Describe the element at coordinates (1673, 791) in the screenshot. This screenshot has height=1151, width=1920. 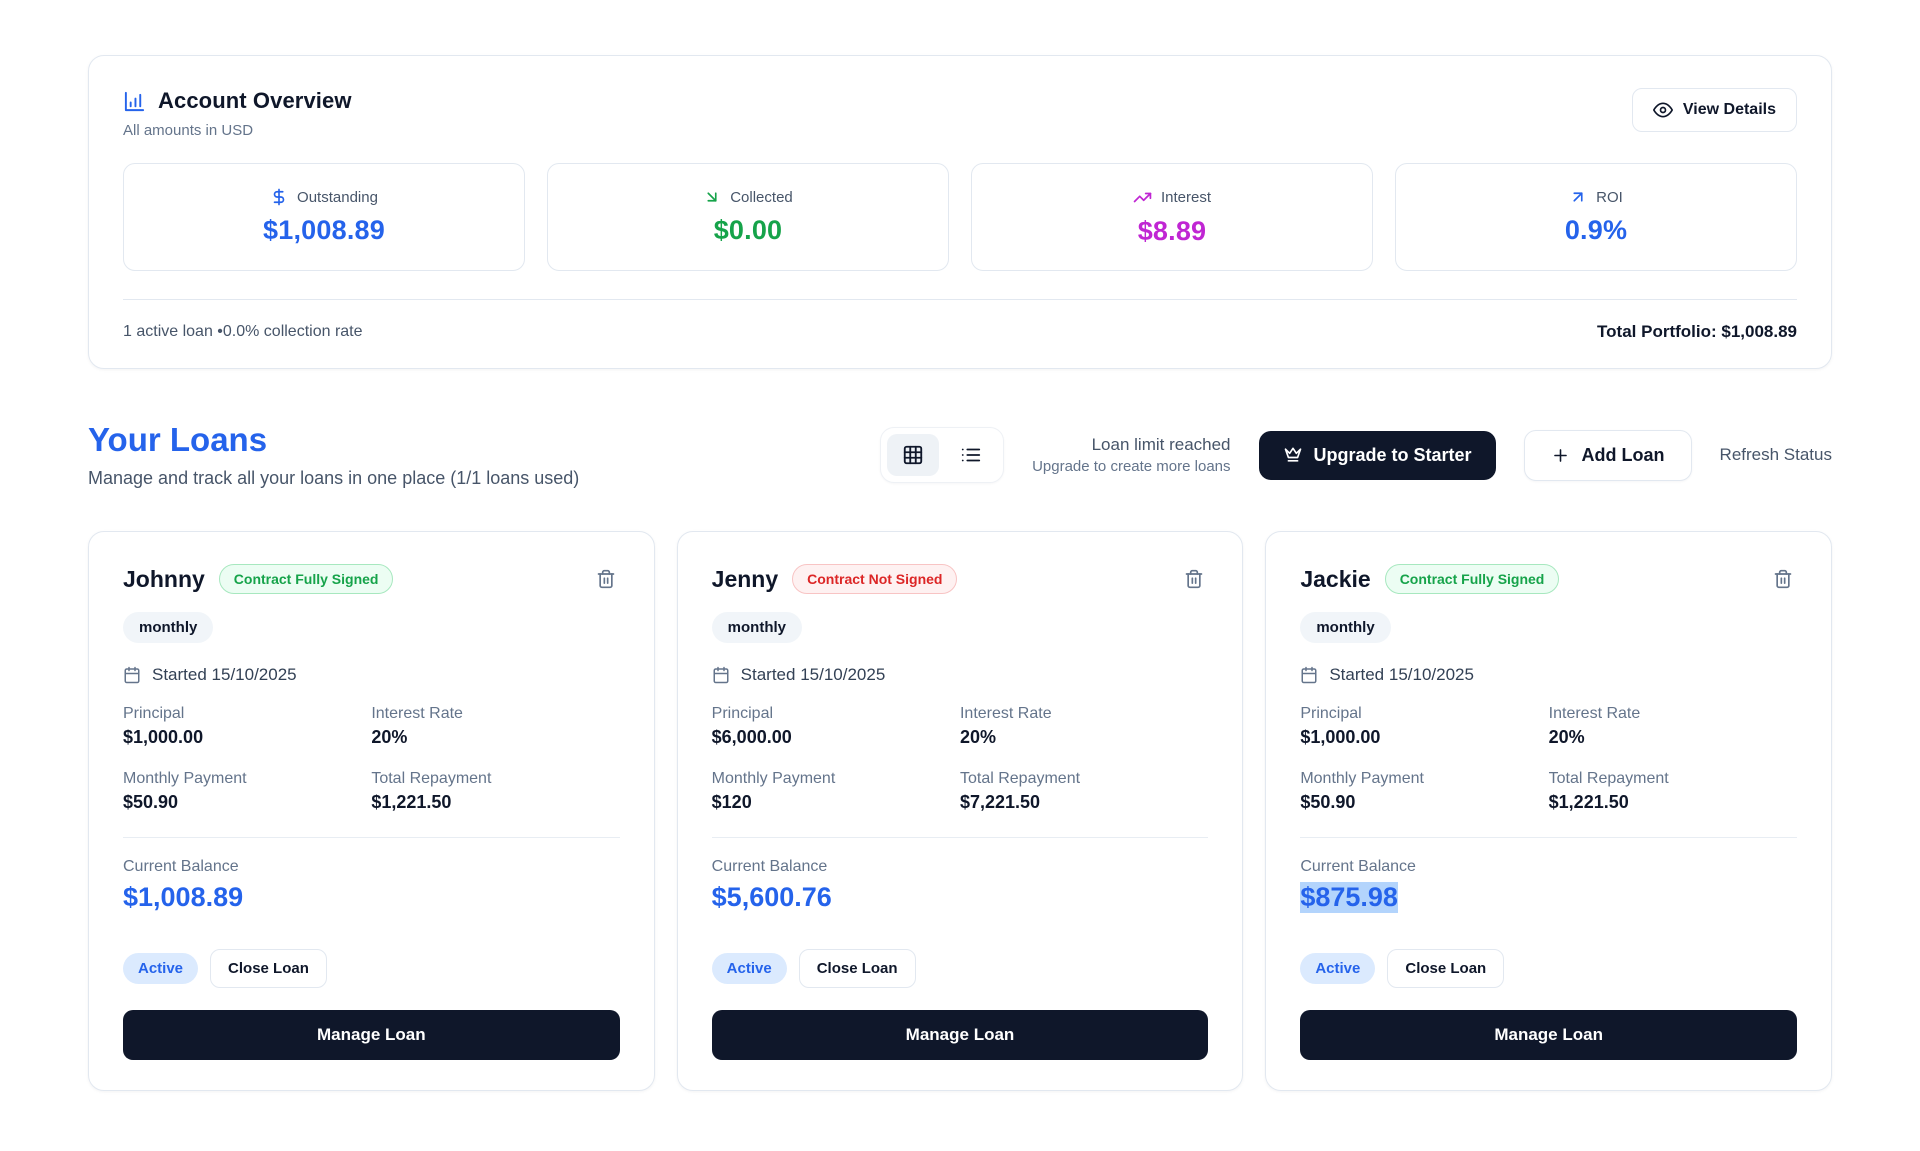
I see `total-repayment-field: Total Repayment $1,221.50` at that location.